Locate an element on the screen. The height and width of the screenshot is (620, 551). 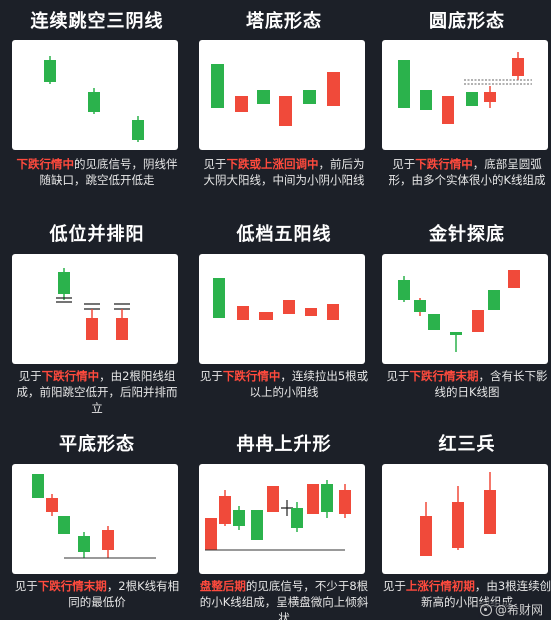
desc-part: 的见底信号，阴线伴随缺口，跳空低开低走 is located at coordinates (108, 172).